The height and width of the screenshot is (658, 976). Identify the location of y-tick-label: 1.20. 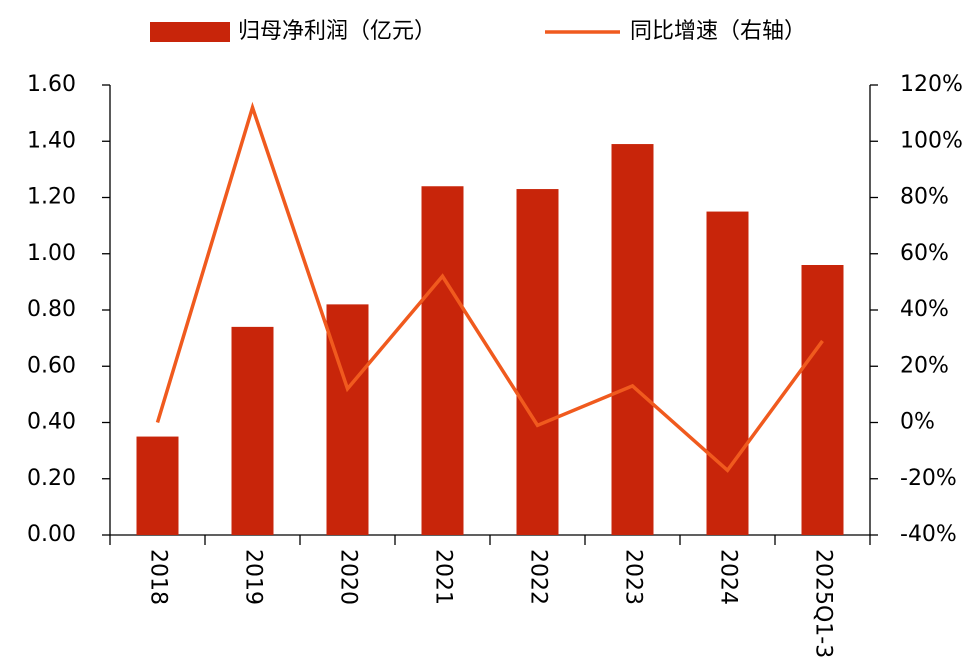
(51, 197).